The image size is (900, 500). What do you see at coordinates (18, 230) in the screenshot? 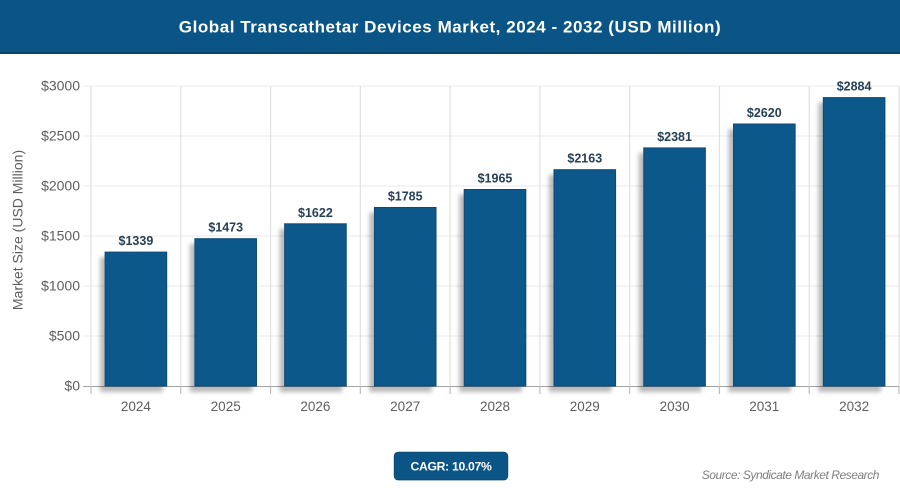
I see `svg-text: Market Size (USD Million)` at bounding box center [18, 230].